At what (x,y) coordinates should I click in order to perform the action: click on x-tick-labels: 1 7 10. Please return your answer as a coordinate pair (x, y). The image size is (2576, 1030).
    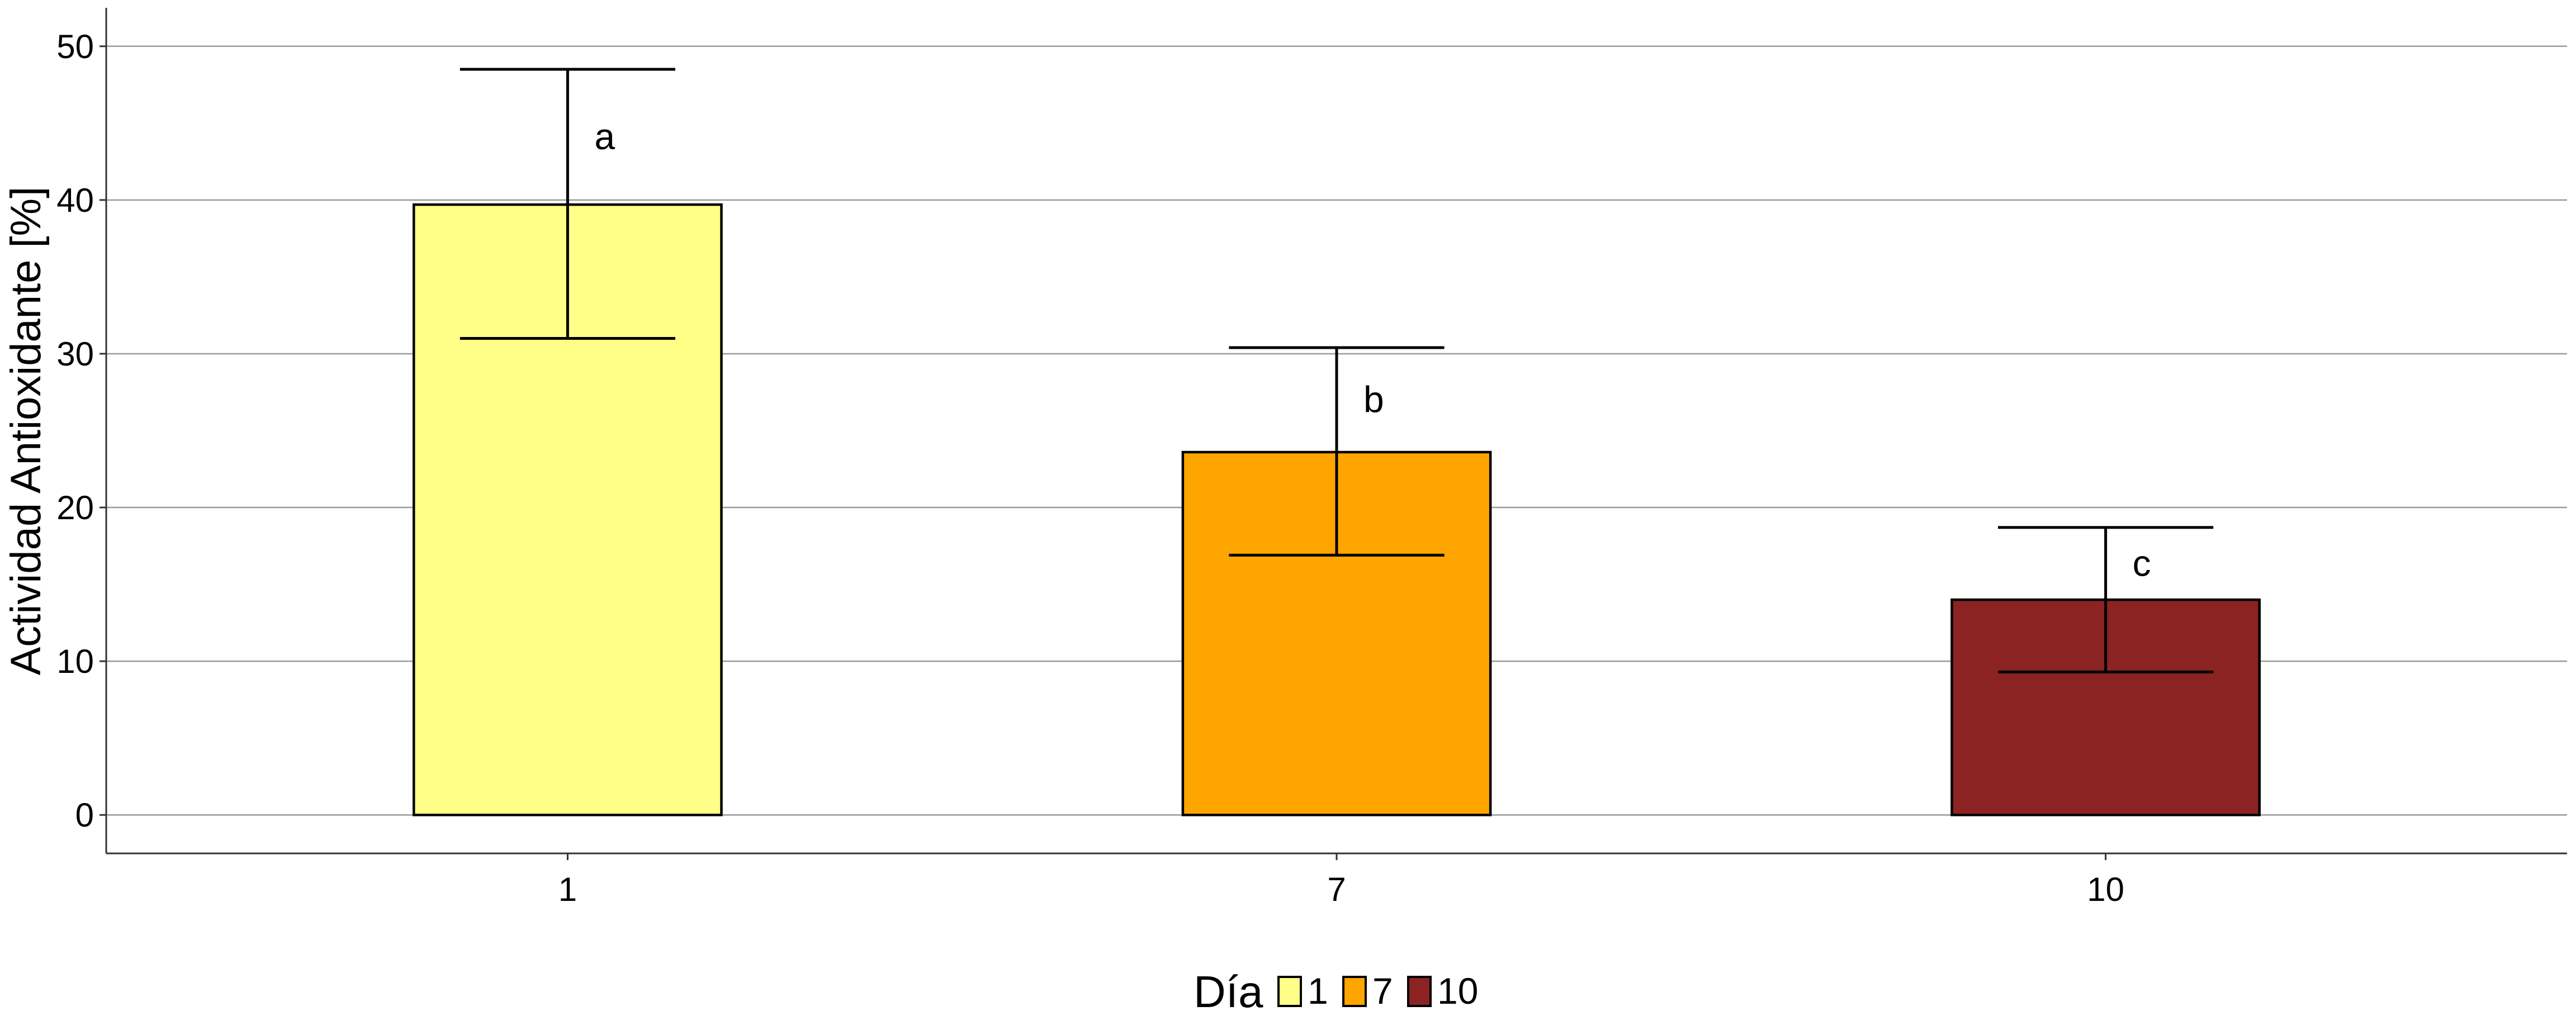
    Looking at the image, I should click on (1341, 890).